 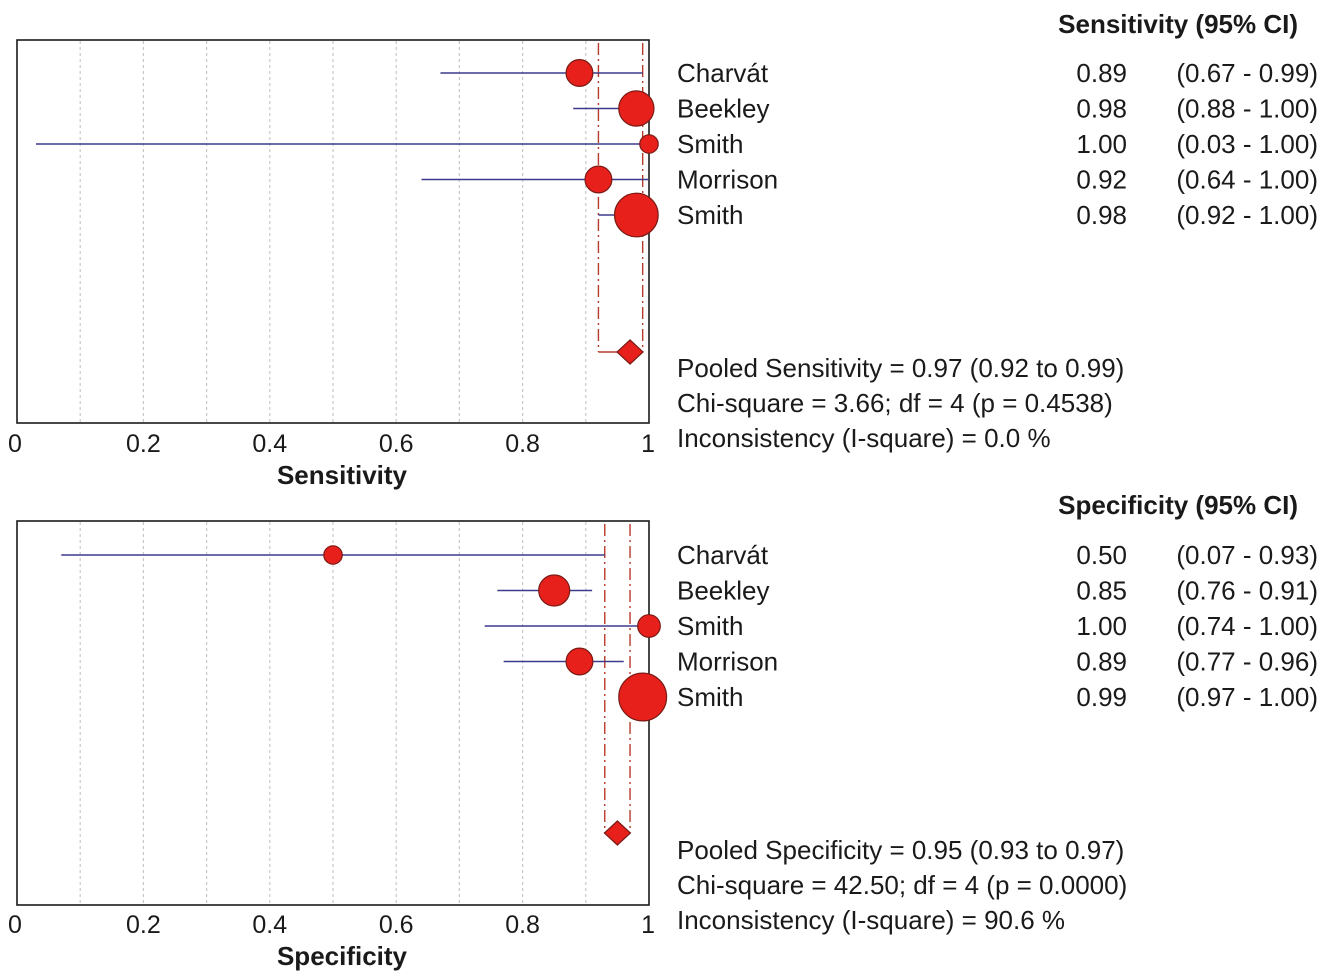 What do you see at coordinates (1247, 144) in the screenshot?
I see `study-ci-value: (0.03 - 1.00)` at bounding box center [1247, 144].